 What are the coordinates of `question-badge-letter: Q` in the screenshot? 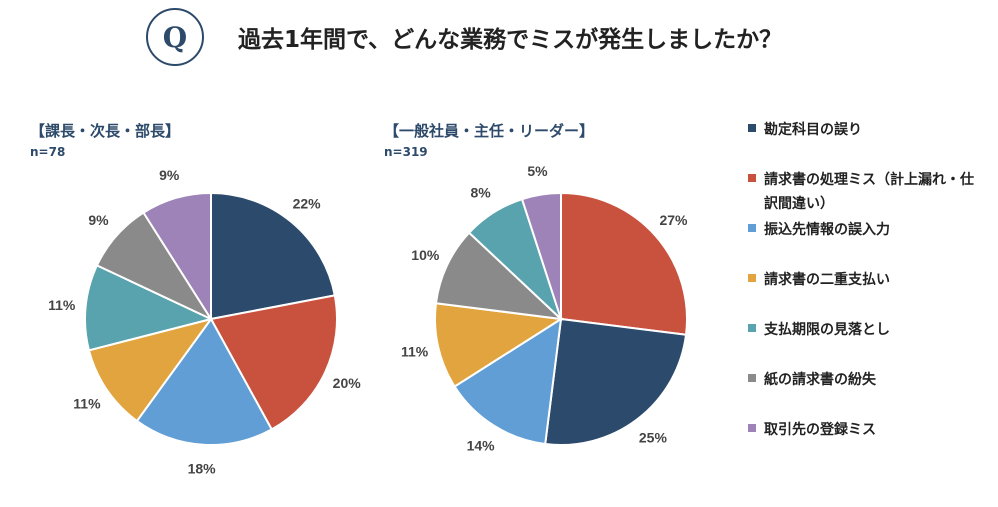 It's located at (175, 37).